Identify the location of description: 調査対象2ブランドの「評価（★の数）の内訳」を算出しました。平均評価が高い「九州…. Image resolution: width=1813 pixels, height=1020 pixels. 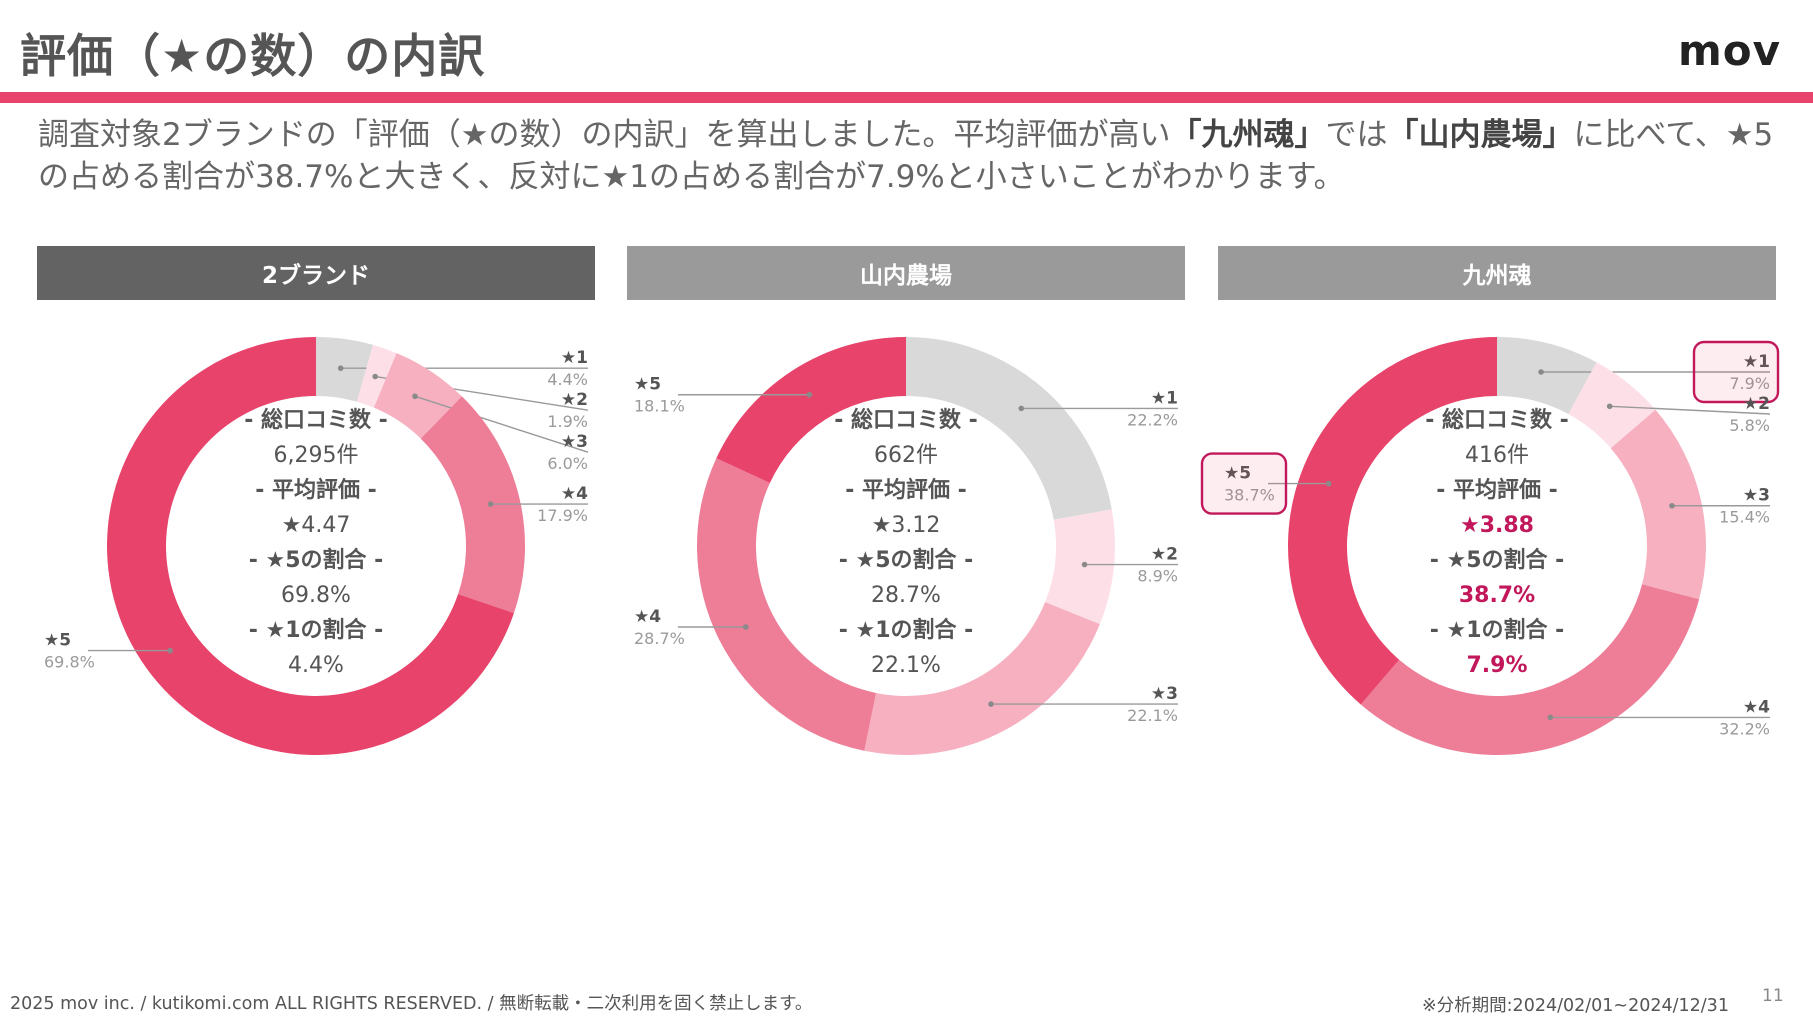
(908, 156).